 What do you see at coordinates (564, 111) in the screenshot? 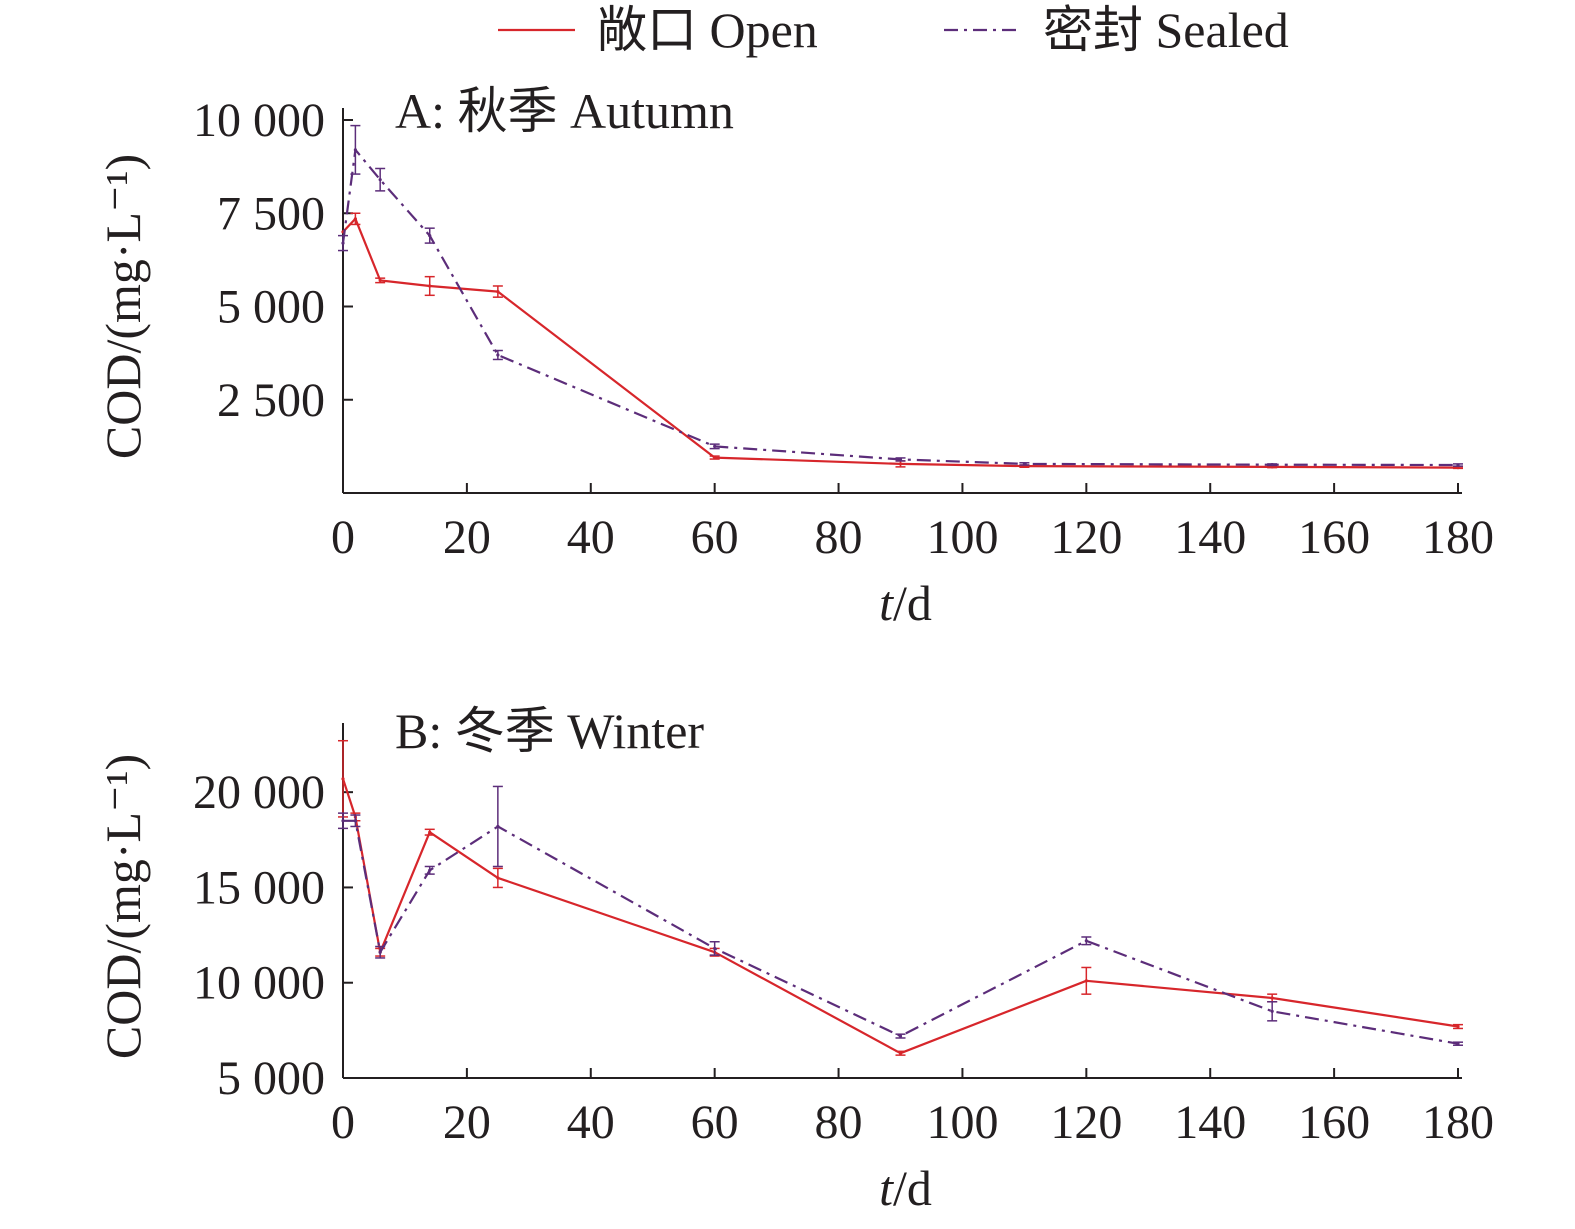
I see `panel-title: A: 秋季 Autumn` at bounding box center [564, 111].